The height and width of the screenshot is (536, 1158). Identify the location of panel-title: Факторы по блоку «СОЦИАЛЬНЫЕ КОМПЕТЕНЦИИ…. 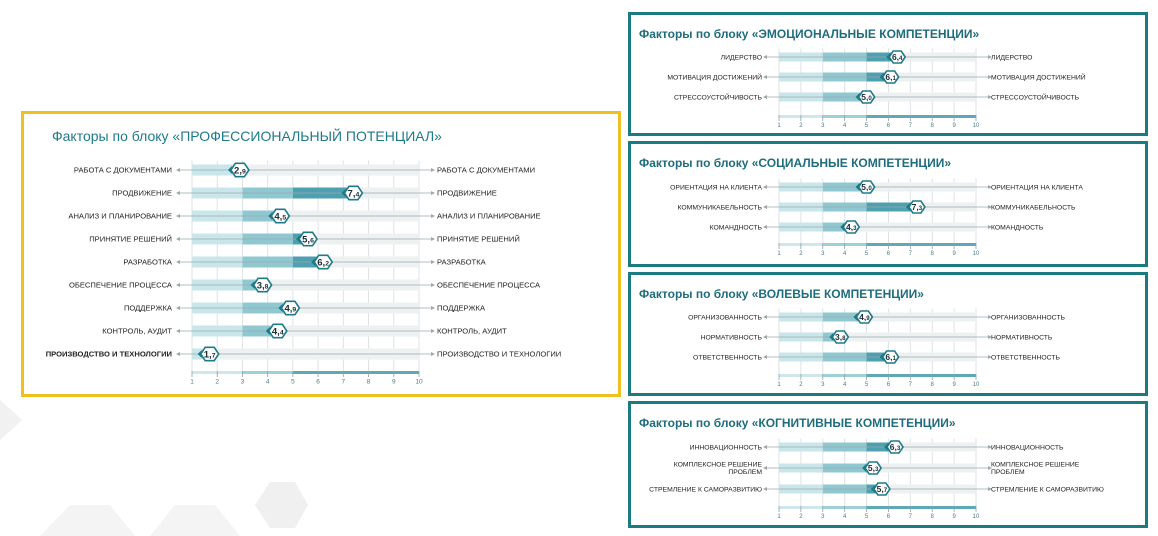
(795, 163).